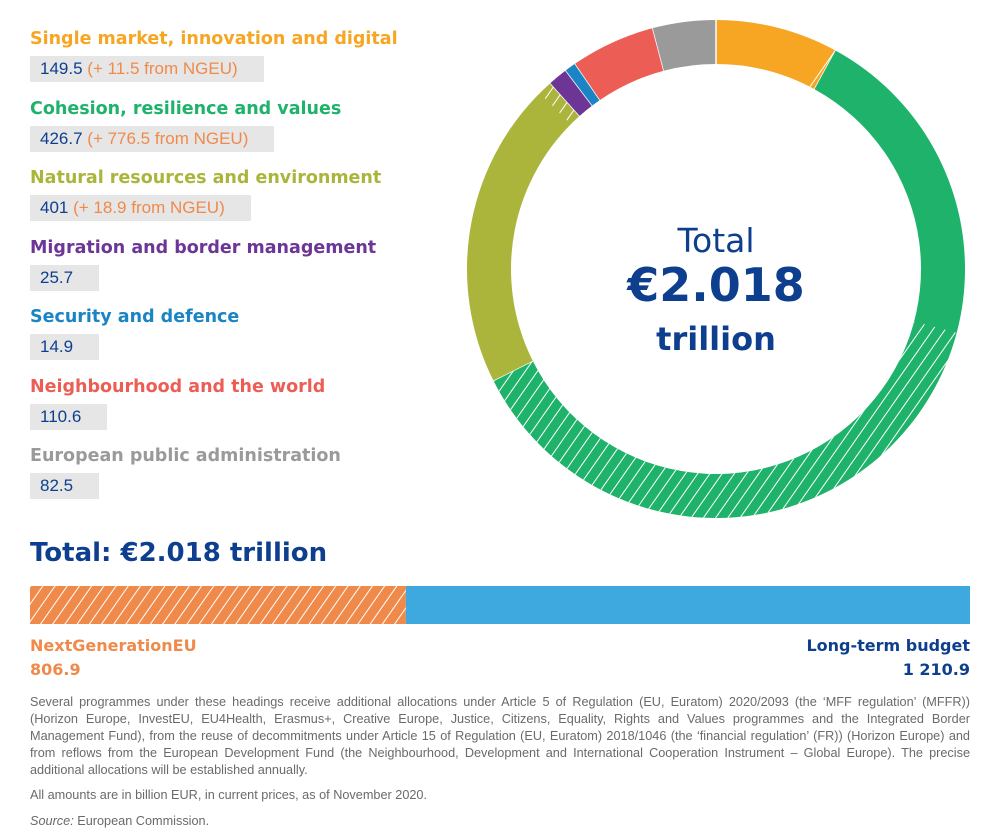 Image resolution: width=1000 pixels, height=834 pixels. Describe the element at coordinates (135, 317) in the screenshot. I see `legend-label: Security and defence` at that location.